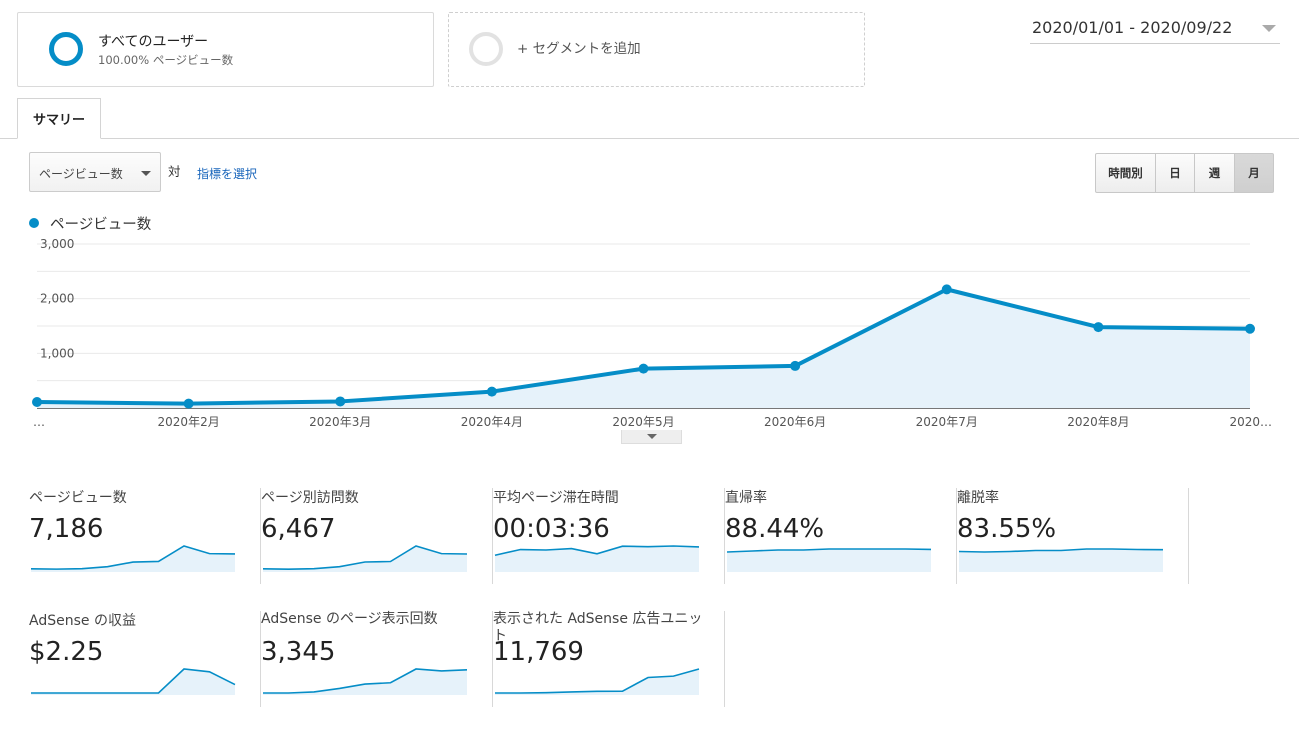 The image size is (1299, 732). What do you see at coordinates (643, 422) in the screenshot?
I see `x-tick-label: 2020年5月` at bounding box center [643, 422].